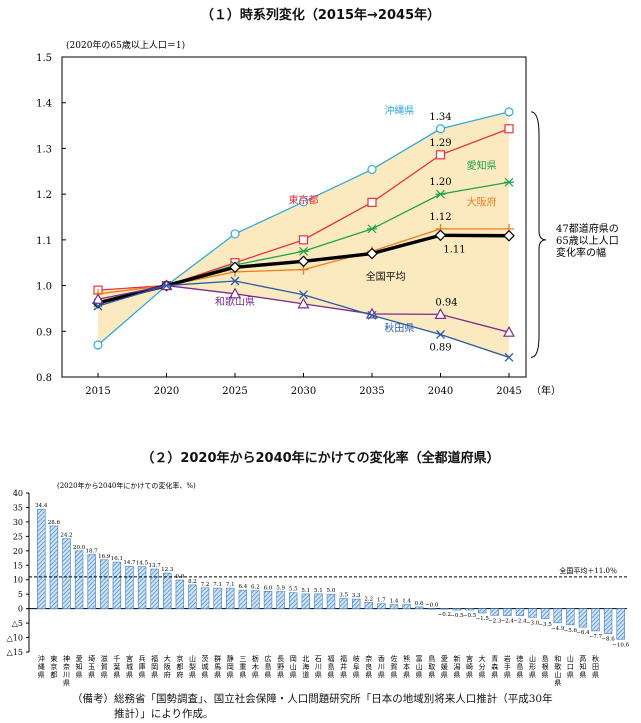 The image size is (641, 723). What do you see at coordinates (164, 714) in the screenshot?
I see `source-note-line2: 推計）」により作成。` at bounding box center [164, 714].